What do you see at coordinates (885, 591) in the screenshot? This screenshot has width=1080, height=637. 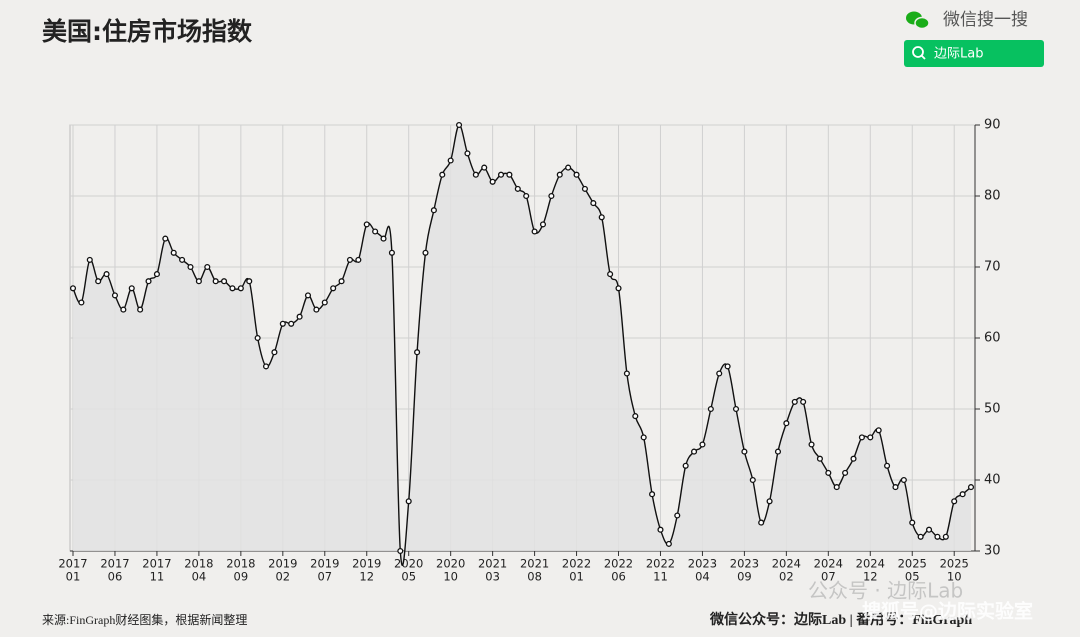 I see `watermark: 公众号 · 边际Lab` at bounding box center [885, 591].